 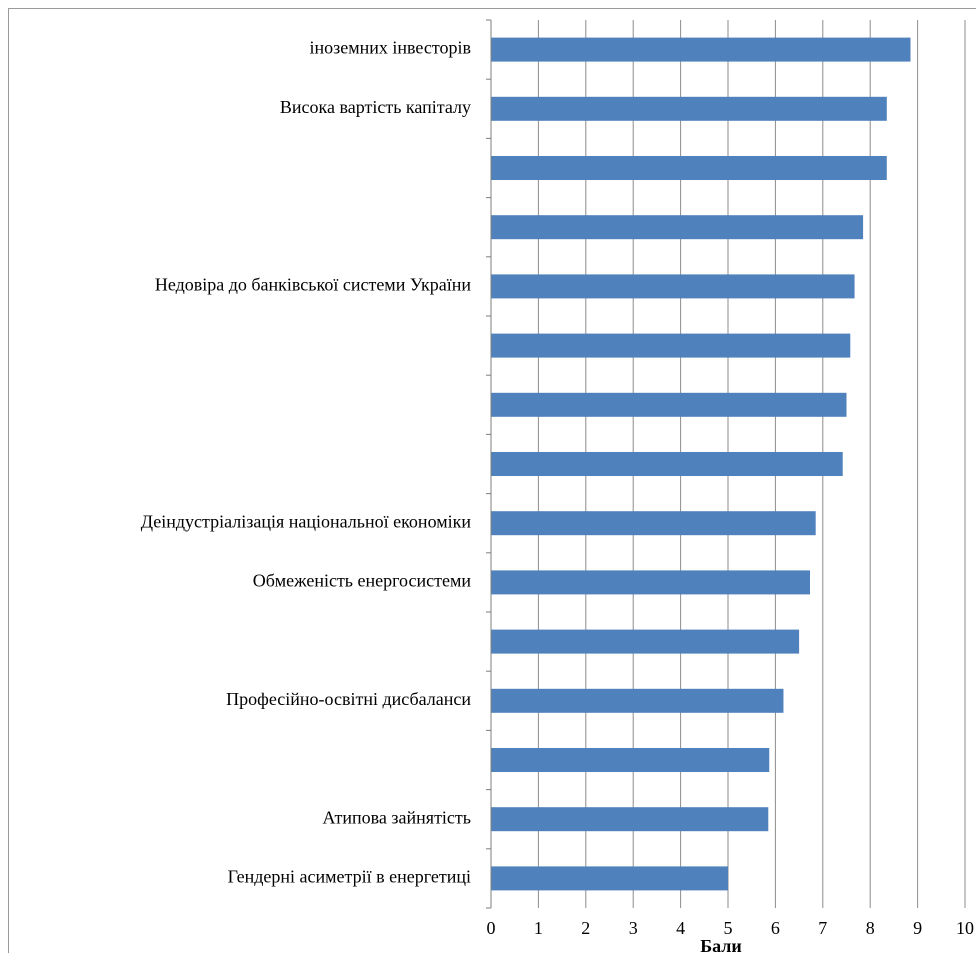 I want to click on category-label: Атипова зайнятість, so click(x=396, y=817).